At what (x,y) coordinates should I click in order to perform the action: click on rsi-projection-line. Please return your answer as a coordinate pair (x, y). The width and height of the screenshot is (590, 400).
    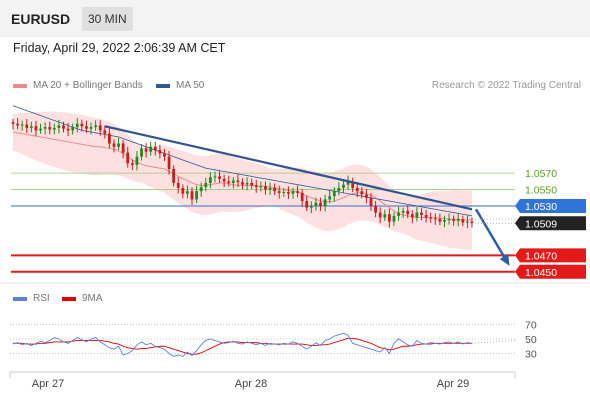
    Looking at the image, I should click on (493, 342).